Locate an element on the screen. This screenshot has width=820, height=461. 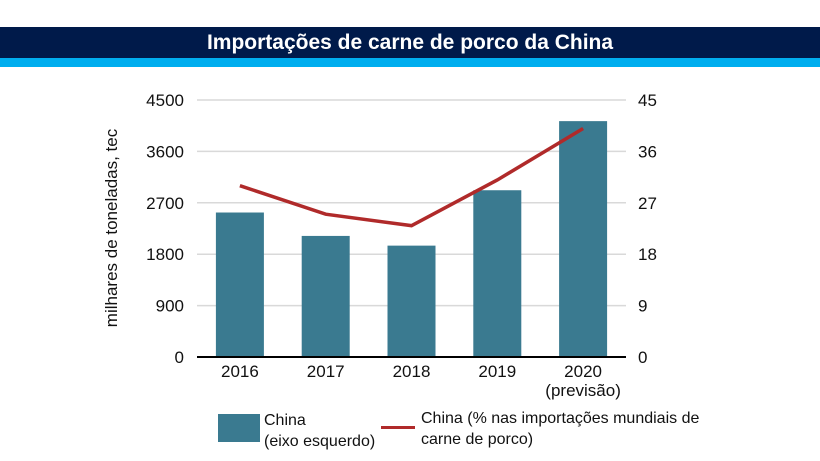
chart-title: Importações de carne de porco da China is located at coordinates (410, 42).